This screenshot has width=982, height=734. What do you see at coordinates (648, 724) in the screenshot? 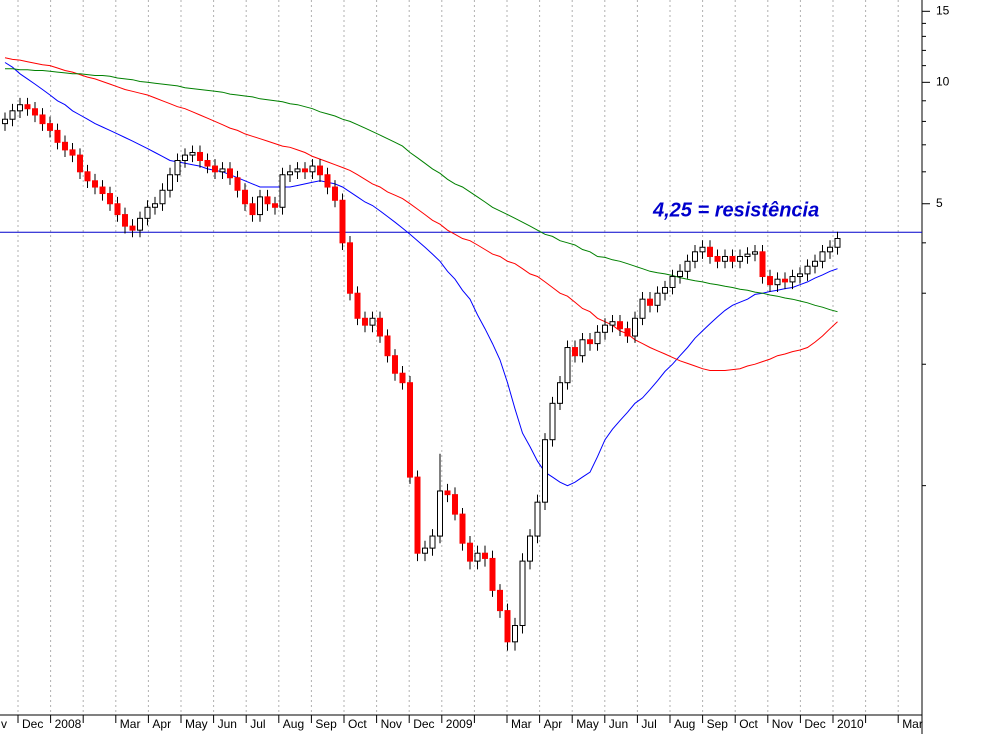
I see `x-tick-label: Jul` at bounding box center [648, 724].